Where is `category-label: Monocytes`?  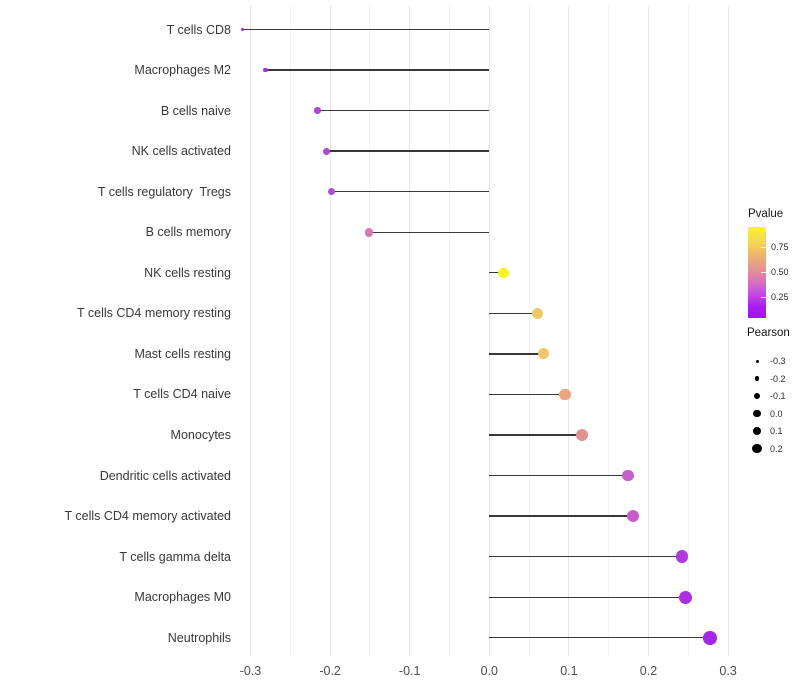
category-label: Monocytes is located at coordinates (200, 435).